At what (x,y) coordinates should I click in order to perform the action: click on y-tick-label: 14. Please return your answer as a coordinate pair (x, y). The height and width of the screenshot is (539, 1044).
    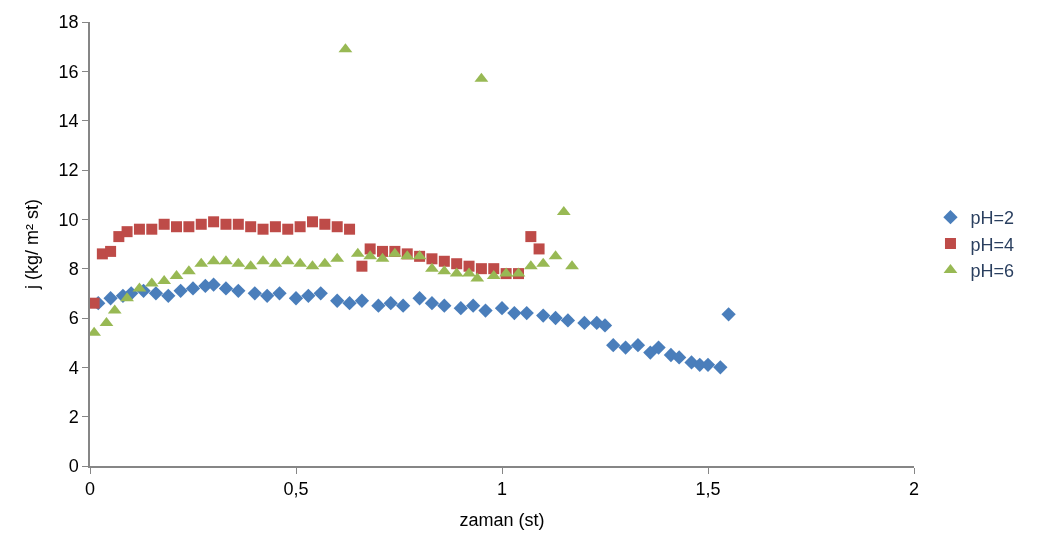
    Looking at the image, I should click on (68, 120).